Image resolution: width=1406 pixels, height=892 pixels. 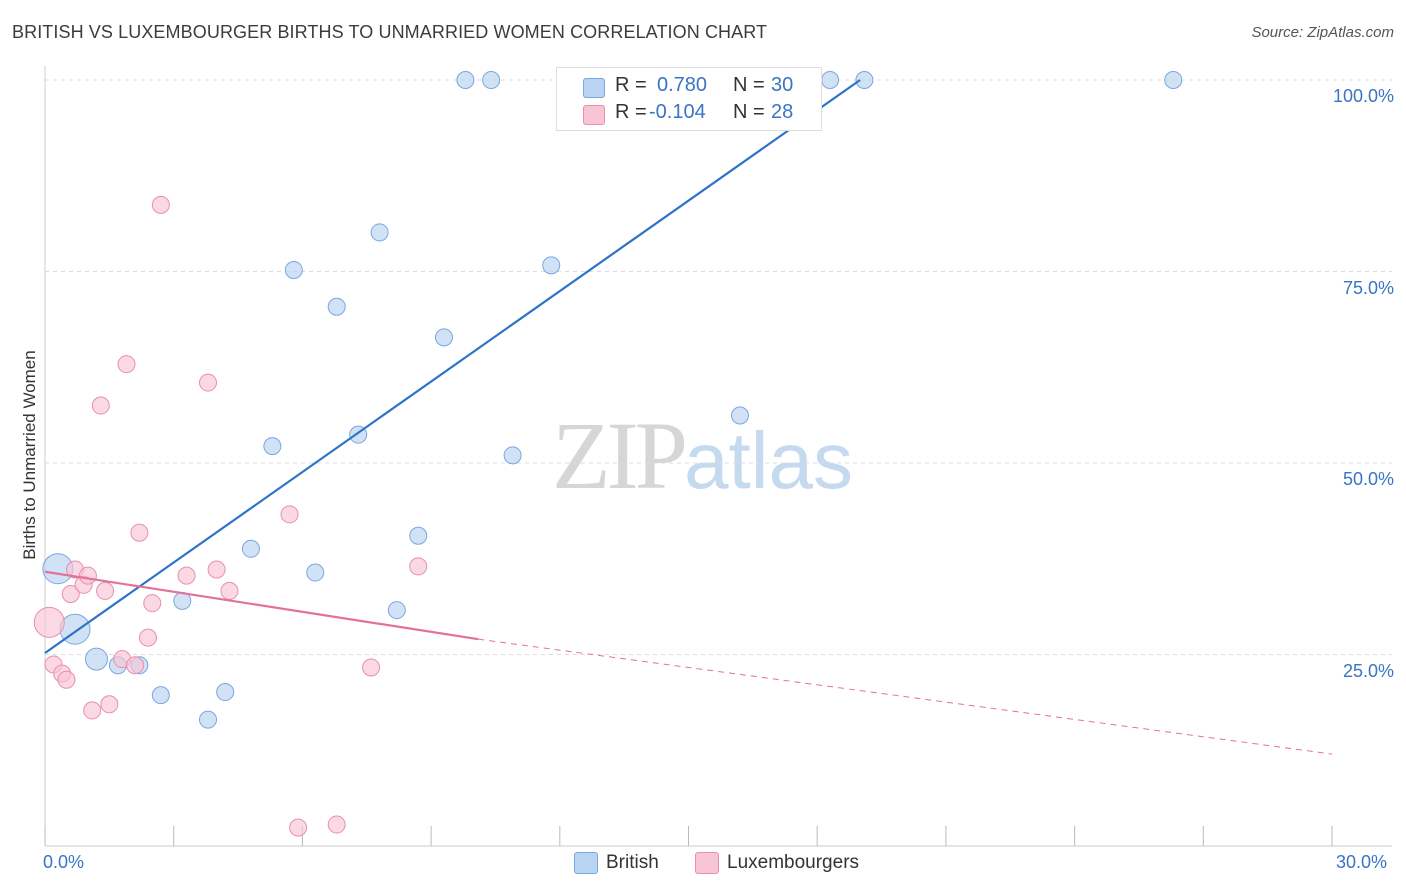 What do you see at coordinates (261, 605) in the screenshot?
I see `luxembourgers-trend-line` at bounding box center [261, 605].